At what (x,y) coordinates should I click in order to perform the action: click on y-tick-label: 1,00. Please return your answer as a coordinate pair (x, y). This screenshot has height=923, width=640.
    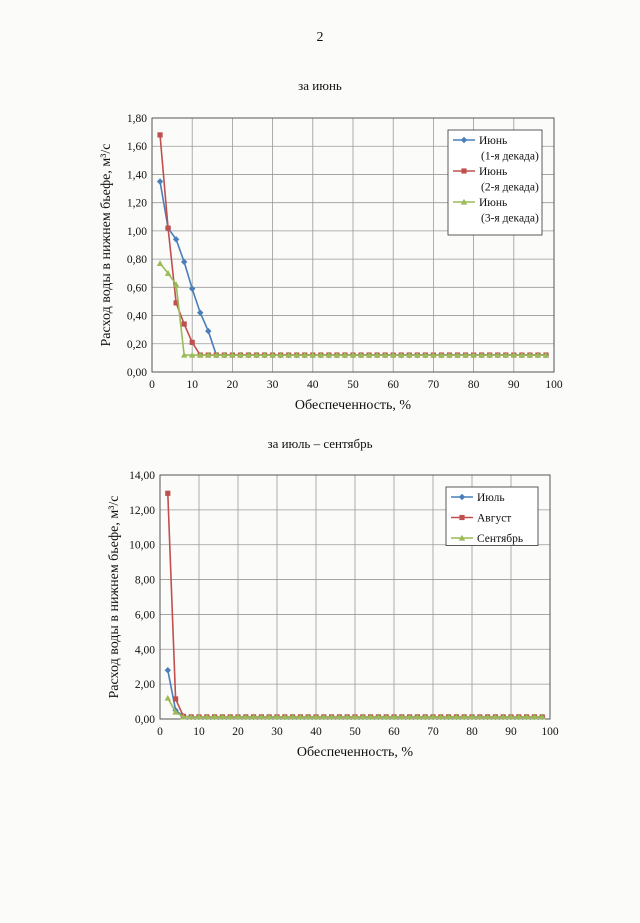
    Looking at the image, I should click on (137, 232).